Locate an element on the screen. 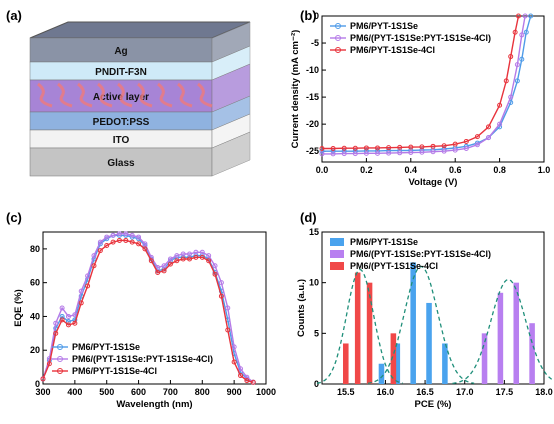  x-tick-label: 500 is located at coordinates (106, 392).